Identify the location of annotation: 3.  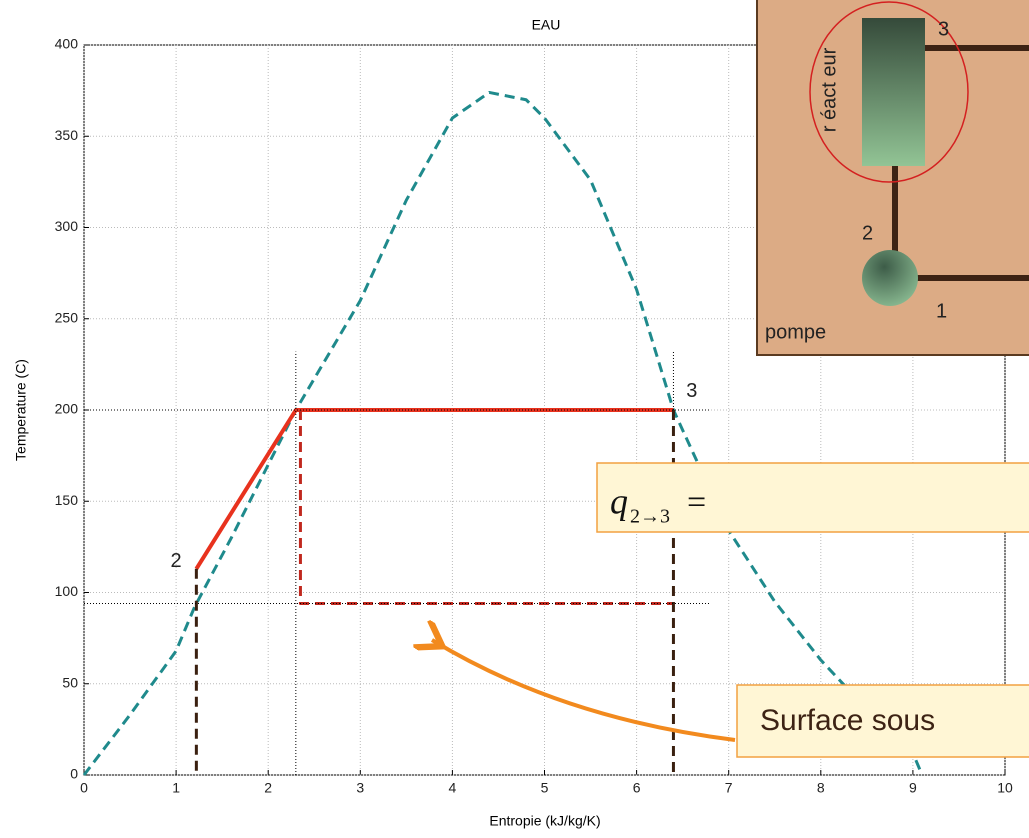
(691, 391).